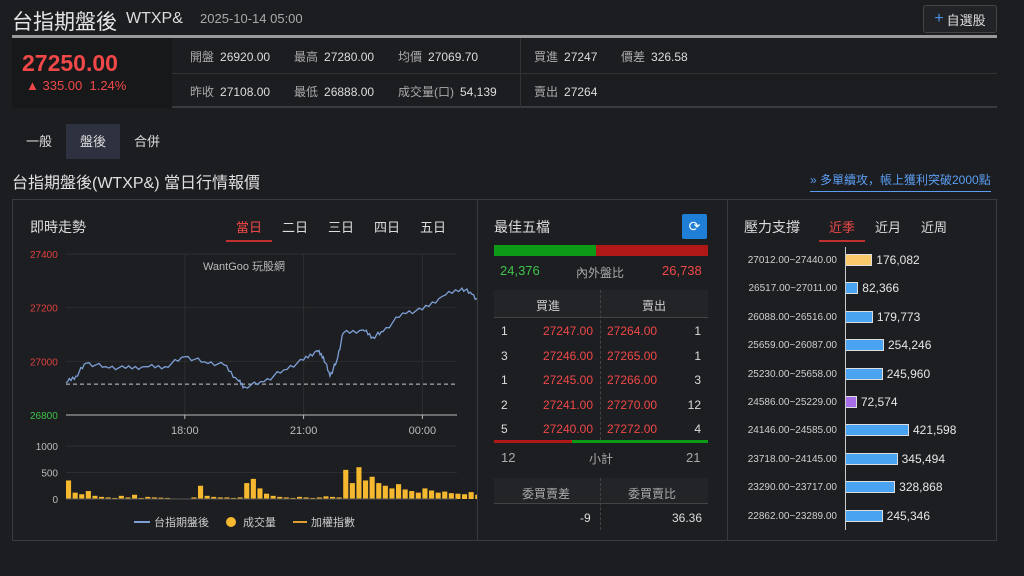  I want to click on price-change: ▲ 335.00 1.24%, so click(76, 85).